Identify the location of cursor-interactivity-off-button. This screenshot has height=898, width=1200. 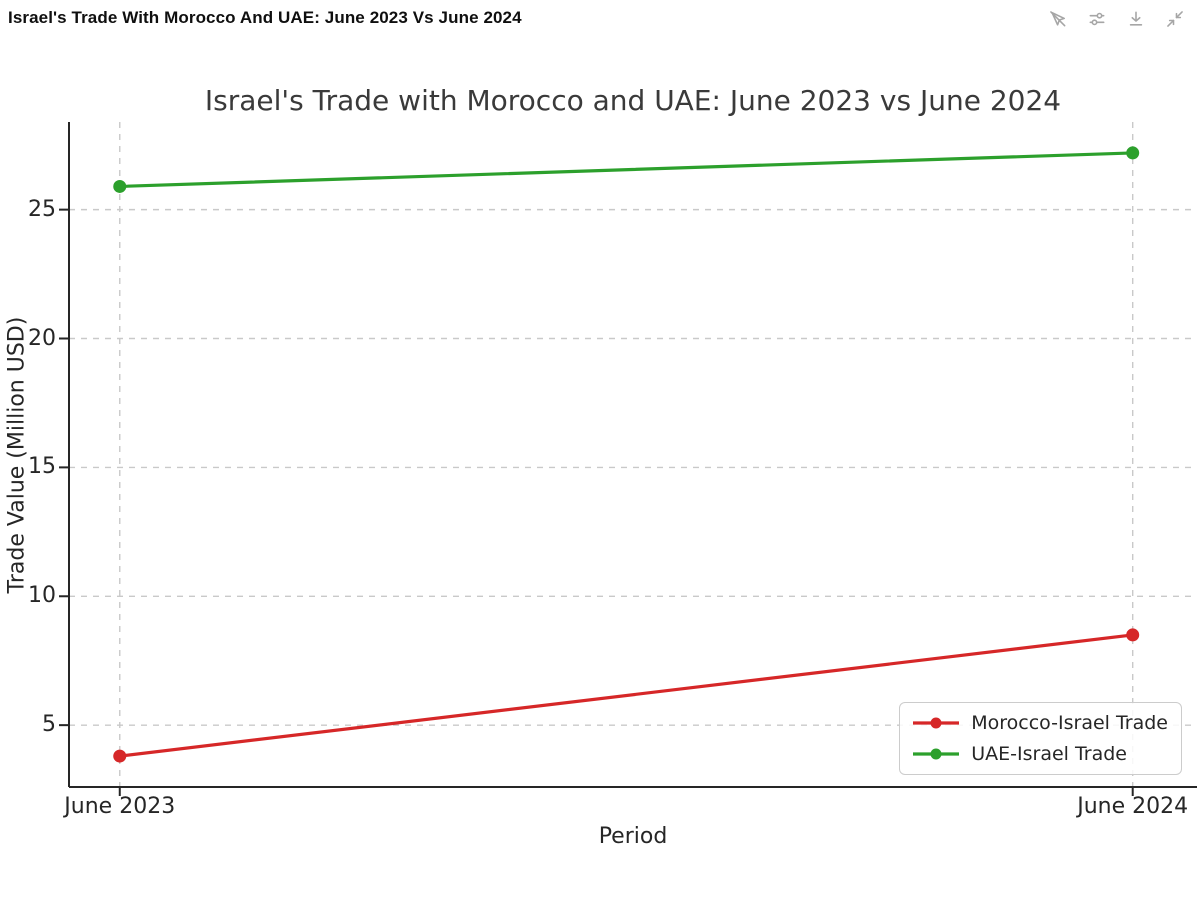
(1058, 19).